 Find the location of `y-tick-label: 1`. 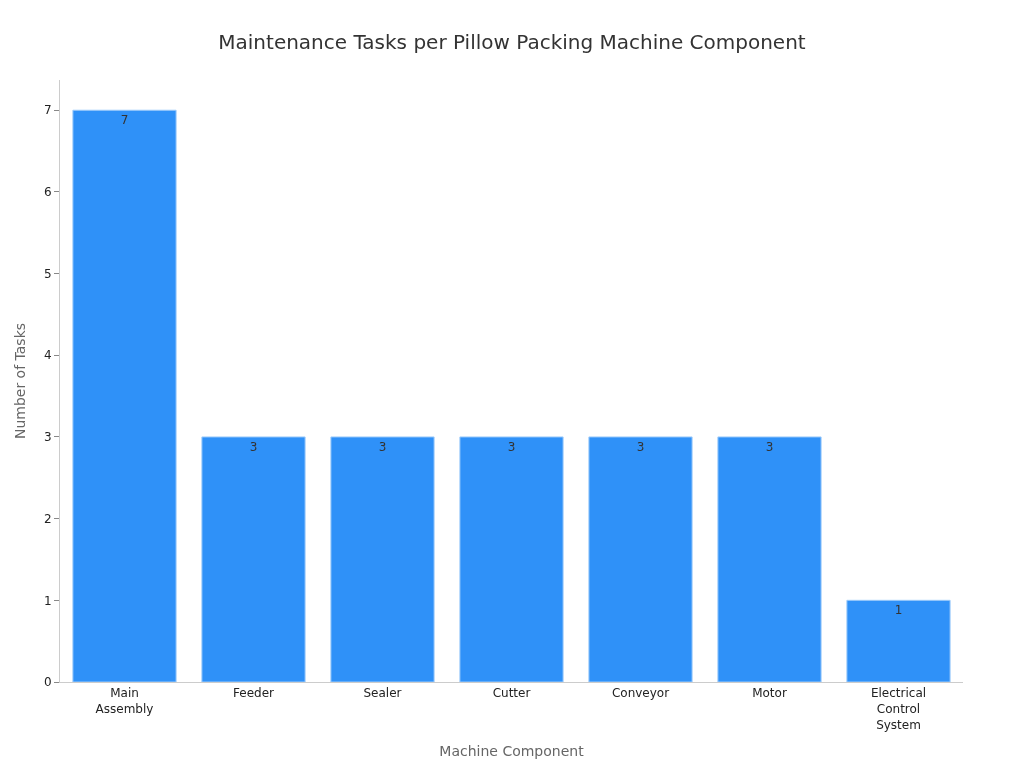

y-tick-label: 1 is located at coordinates (47, 600).